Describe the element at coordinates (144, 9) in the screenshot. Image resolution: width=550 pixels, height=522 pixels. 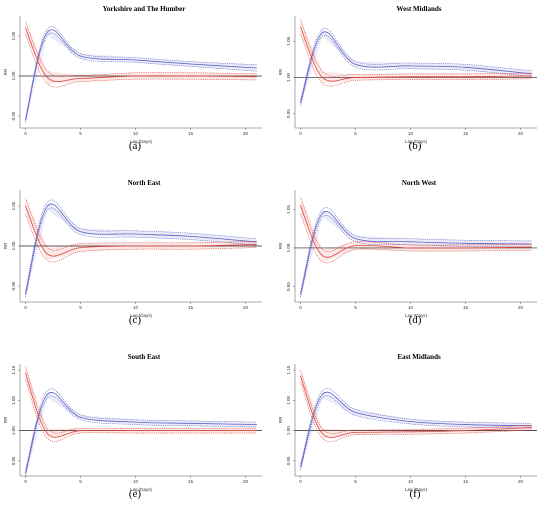
I see `chart-title: Yorkshire and The Humber` at that location.